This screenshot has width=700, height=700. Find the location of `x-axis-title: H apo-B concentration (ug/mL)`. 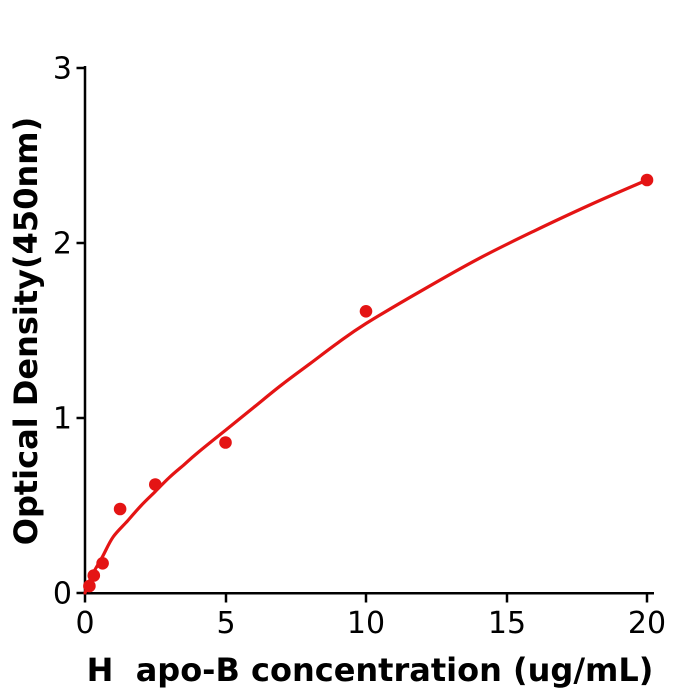

x-axis-title: H apo-B concentration (ug/mL) is located at coordinates (370, 670).